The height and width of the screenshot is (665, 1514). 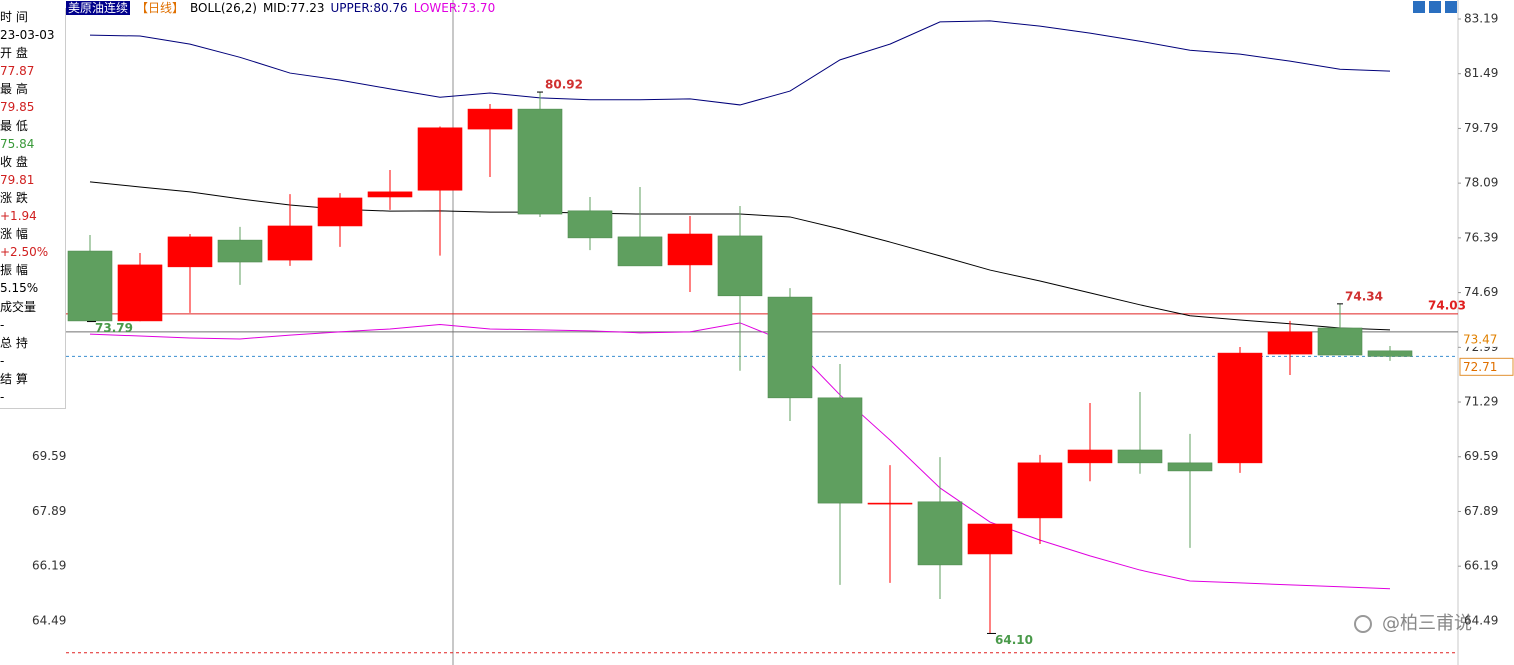 What do you see at coordinates (14, 378) in the screenshot?
I see `info-label: 结 算` at bounding box center [14, 378].